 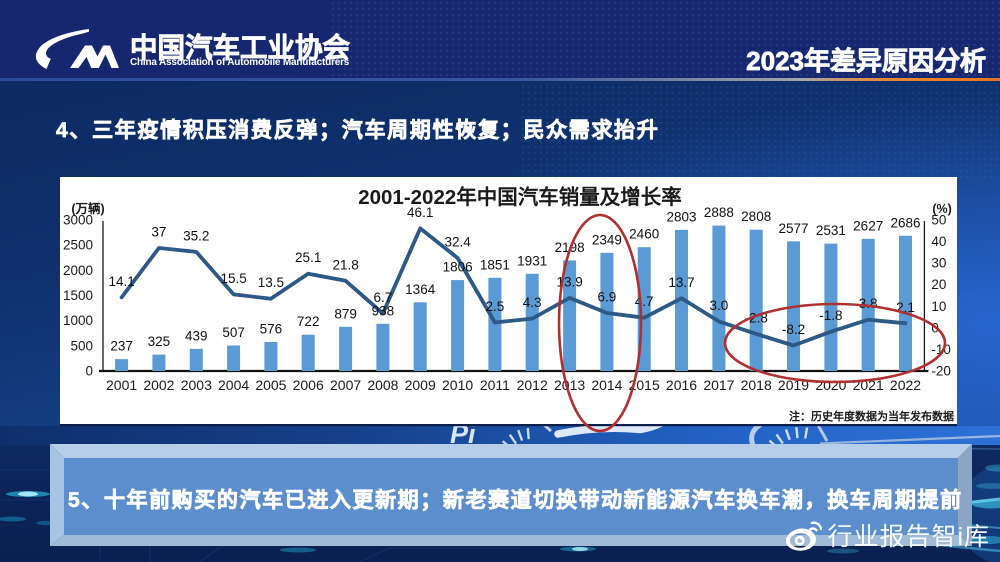 I want to click on svg-text: 25.1, so click(x=308, y=257).